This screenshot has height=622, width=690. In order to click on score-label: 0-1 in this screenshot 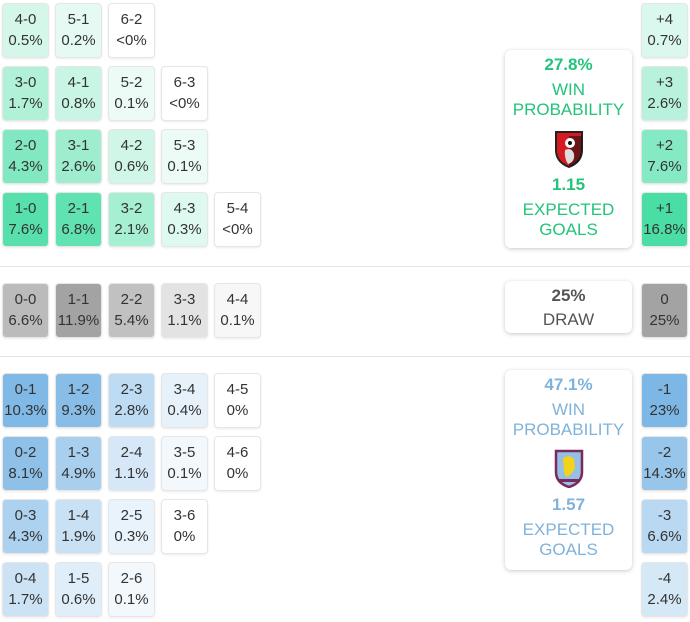, I will do `click(25, 389)`.